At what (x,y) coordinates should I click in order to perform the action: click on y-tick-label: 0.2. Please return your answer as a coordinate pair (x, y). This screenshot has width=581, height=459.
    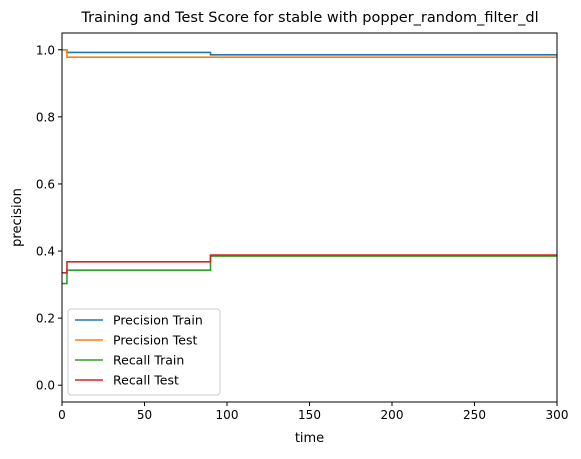
    Looking at the image, I should click on (45, 319).